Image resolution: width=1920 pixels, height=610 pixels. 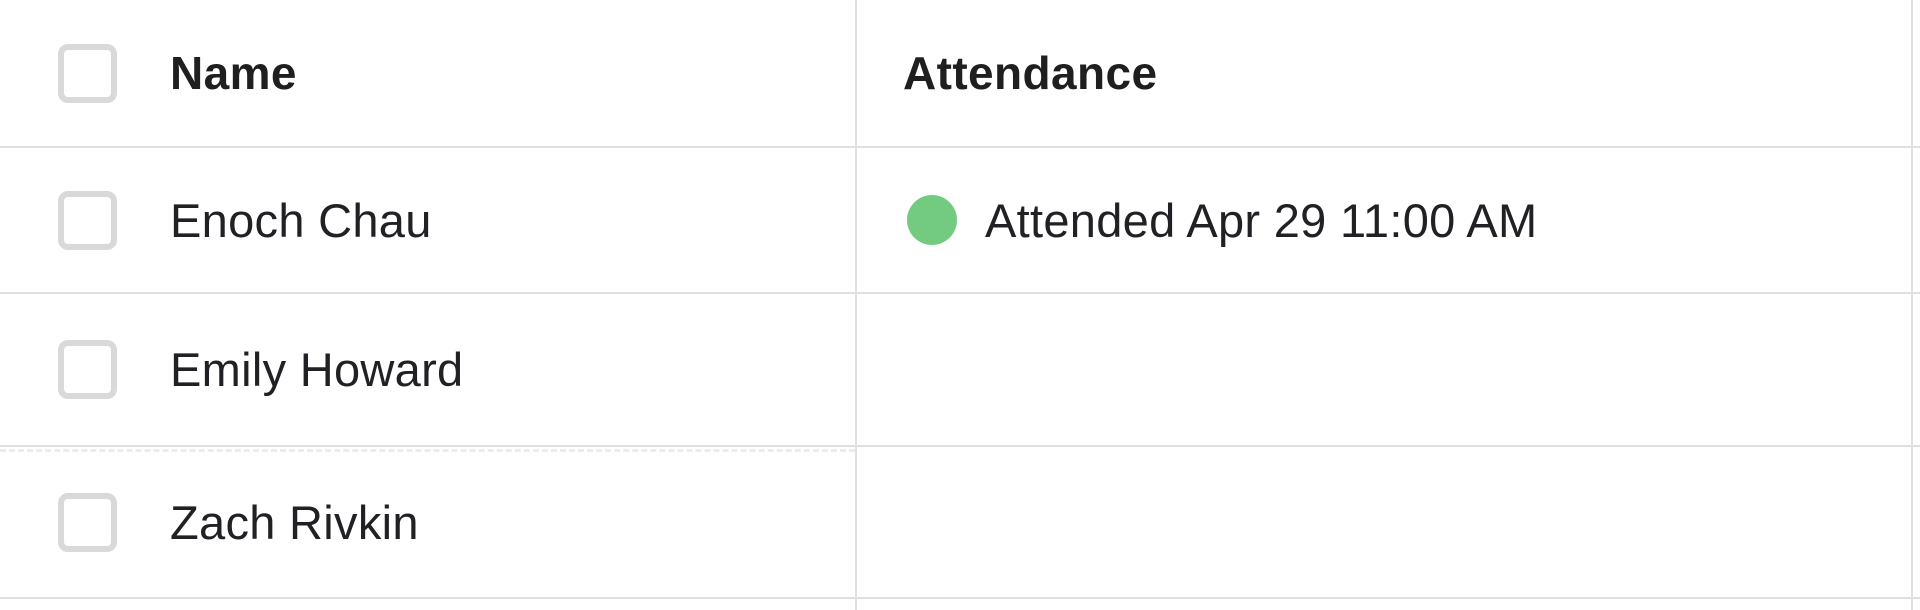 I want to click on column-header-name: Name, so click(x=233, y=73).